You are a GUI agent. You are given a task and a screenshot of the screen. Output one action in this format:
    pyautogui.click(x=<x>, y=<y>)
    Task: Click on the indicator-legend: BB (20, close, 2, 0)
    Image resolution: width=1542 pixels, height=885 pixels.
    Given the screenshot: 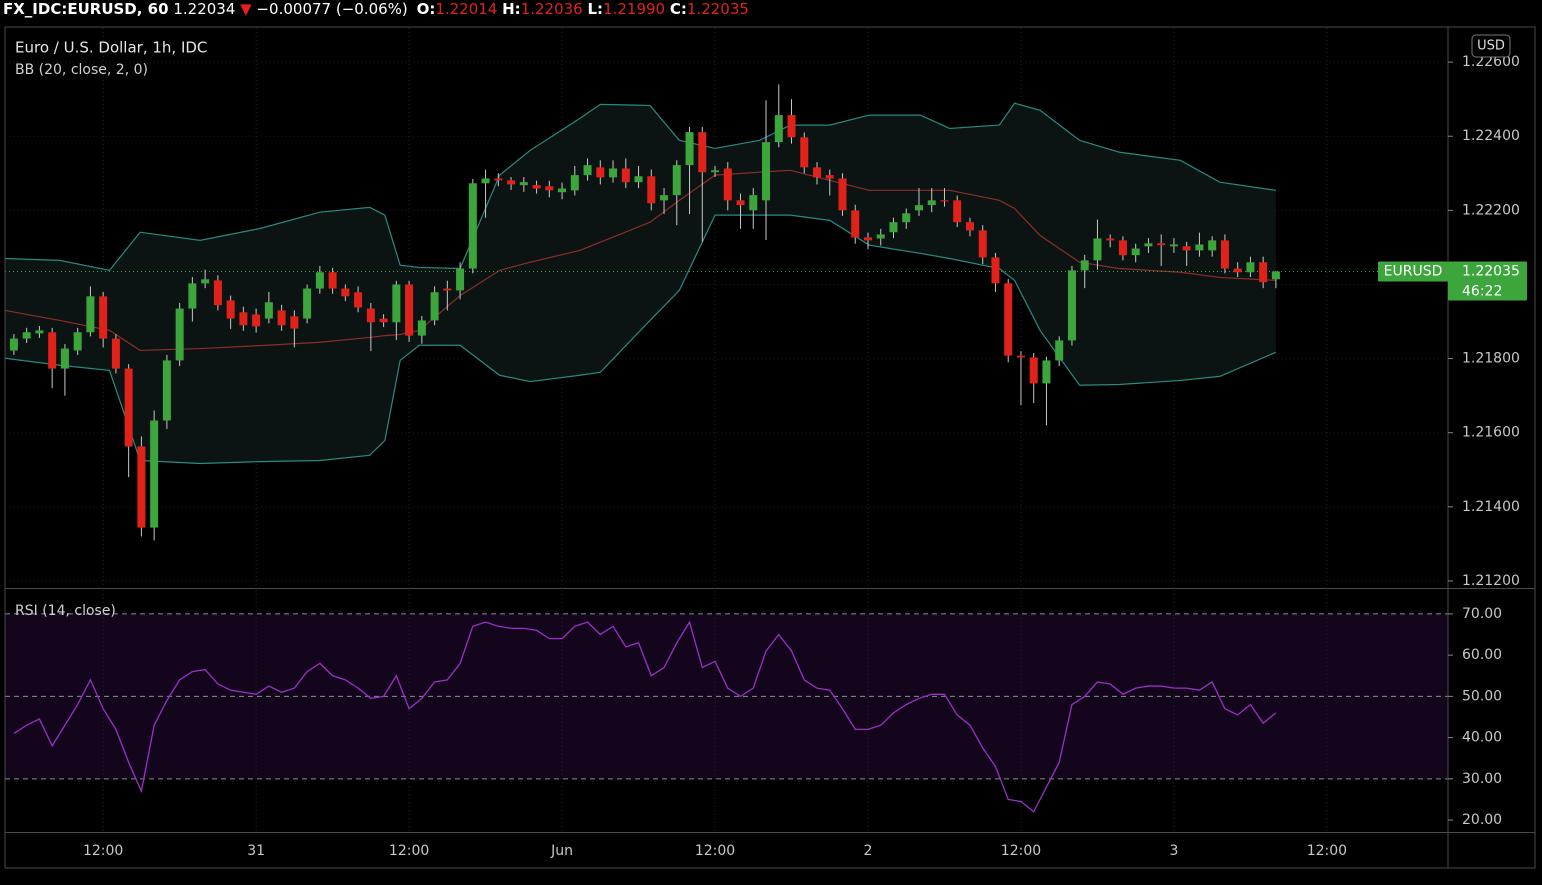 What is the action you would take?
    pyautogui.click(x=81, y=70)
    